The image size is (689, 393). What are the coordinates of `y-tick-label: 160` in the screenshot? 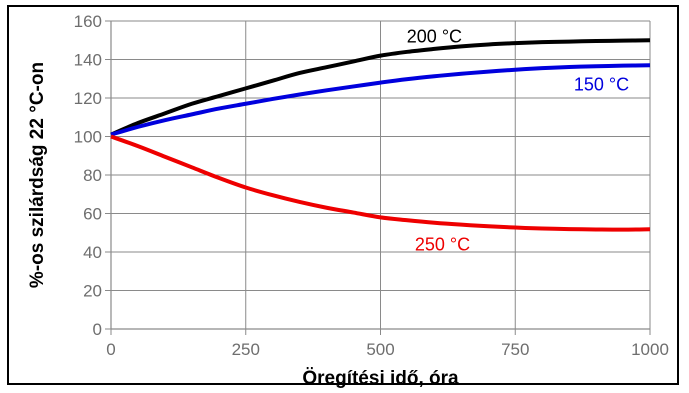 It's located at (88, 21).